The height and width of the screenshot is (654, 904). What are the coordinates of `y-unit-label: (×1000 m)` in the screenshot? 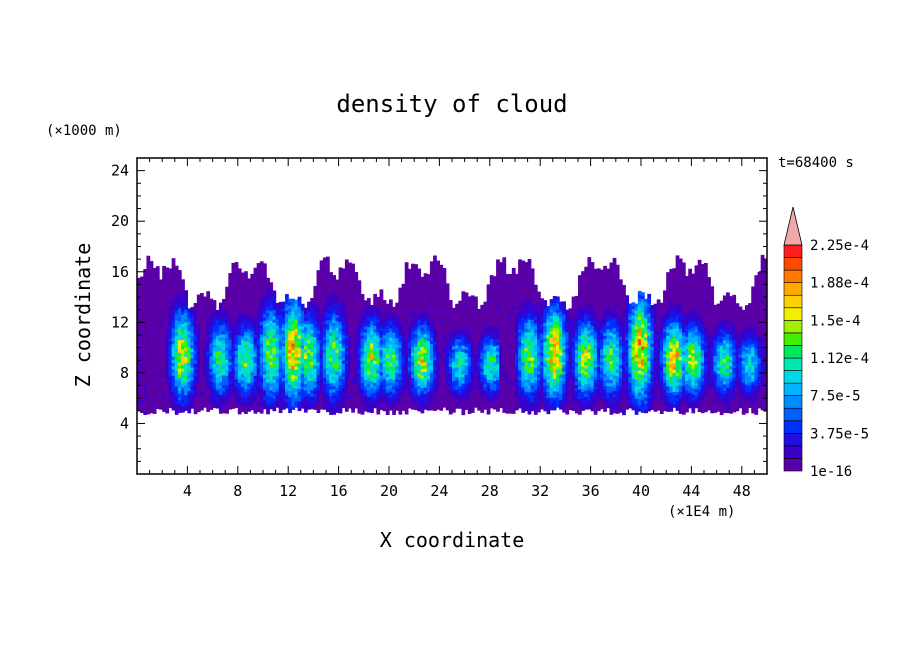 It's located at (84, 131).